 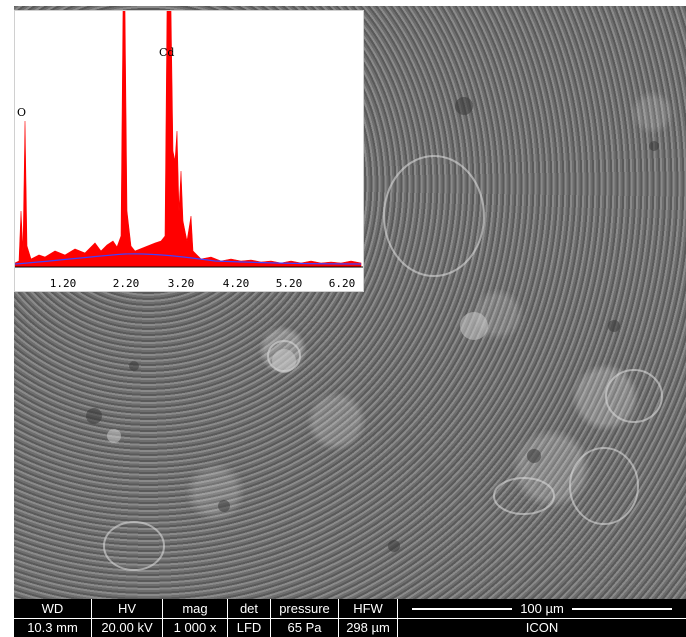 I want to click on info-value: LFD, so click(x=249, y=627).